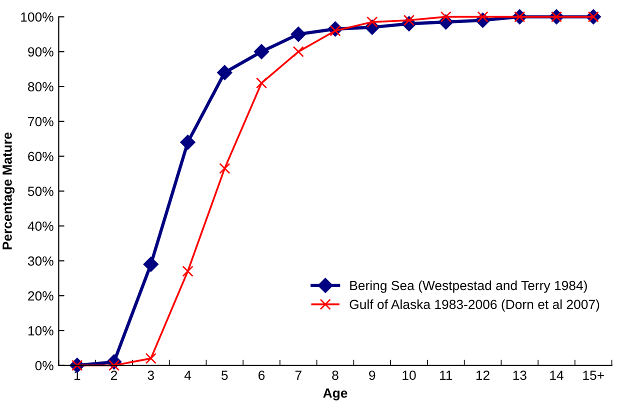 This screenshot has width=618, height=420. What do you see at coordinates (468, 286) in the screenshot?
I see `legend-label: Bering Sea (Westpestad and Terry 1984)` at bounding box center [468, 286].